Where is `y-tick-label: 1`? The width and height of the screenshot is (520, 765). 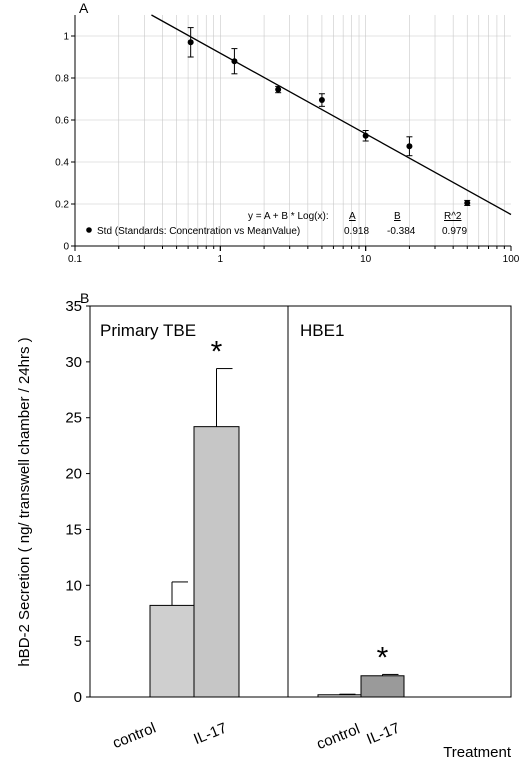
y-tick-label: 1 is located at coordinates (66, 37).